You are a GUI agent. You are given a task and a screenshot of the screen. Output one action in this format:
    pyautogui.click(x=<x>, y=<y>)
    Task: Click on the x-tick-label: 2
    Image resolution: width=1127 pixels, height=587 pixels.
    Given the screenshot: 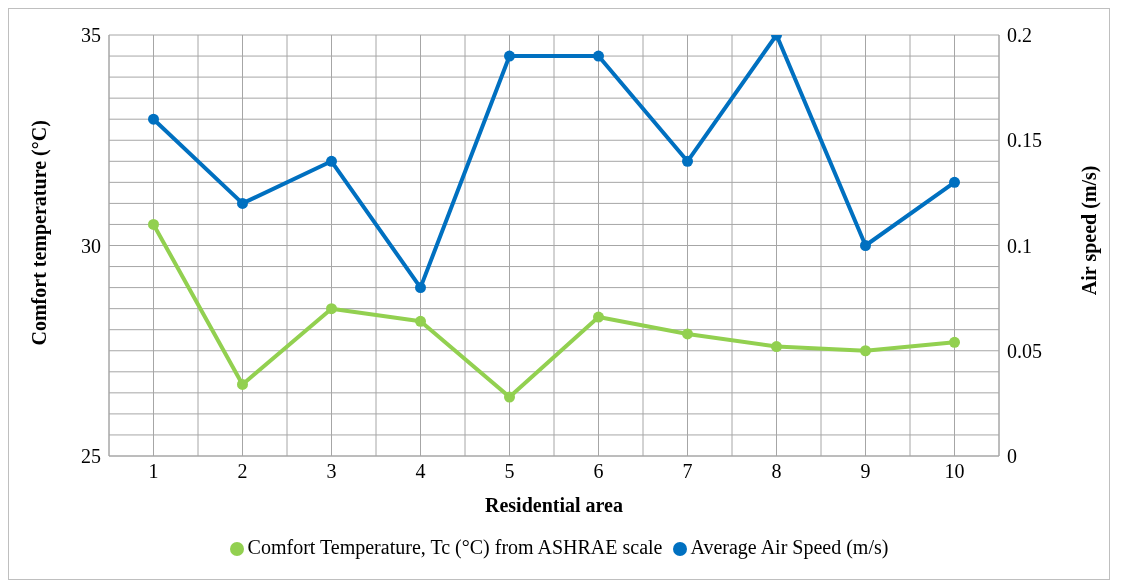 What is the action you would take?
    pyautogui.click(x=242, y=471)
    